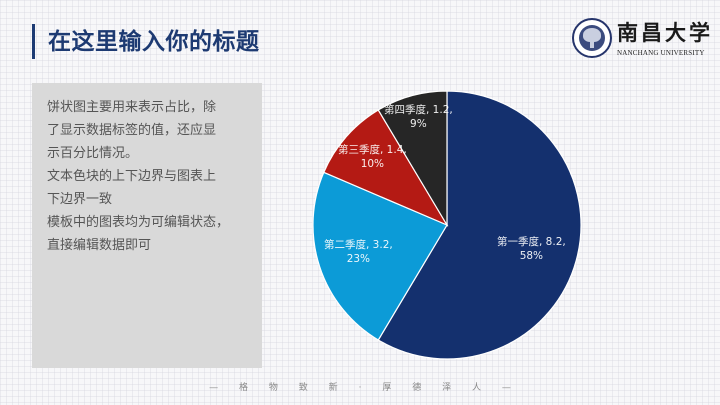 Image resolution: width=720 pixels, height=405 pixels. Describe the element at coordinates (372, 157) in the screenshot. I see `pie-label-q3: 第三季度, 1.4, 10%` at that location.